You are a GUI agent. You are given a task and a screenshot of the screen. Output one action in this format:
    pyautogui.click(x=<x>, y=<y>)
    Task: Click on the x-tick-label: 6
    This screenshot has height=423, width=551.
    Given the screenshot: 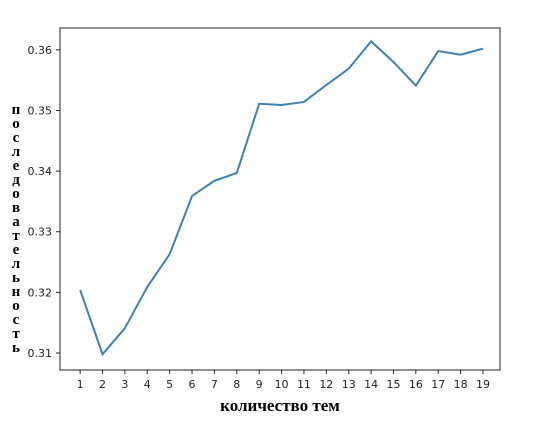 What is the action you would take?
    pyautogui.click(x=192, y=384)
    